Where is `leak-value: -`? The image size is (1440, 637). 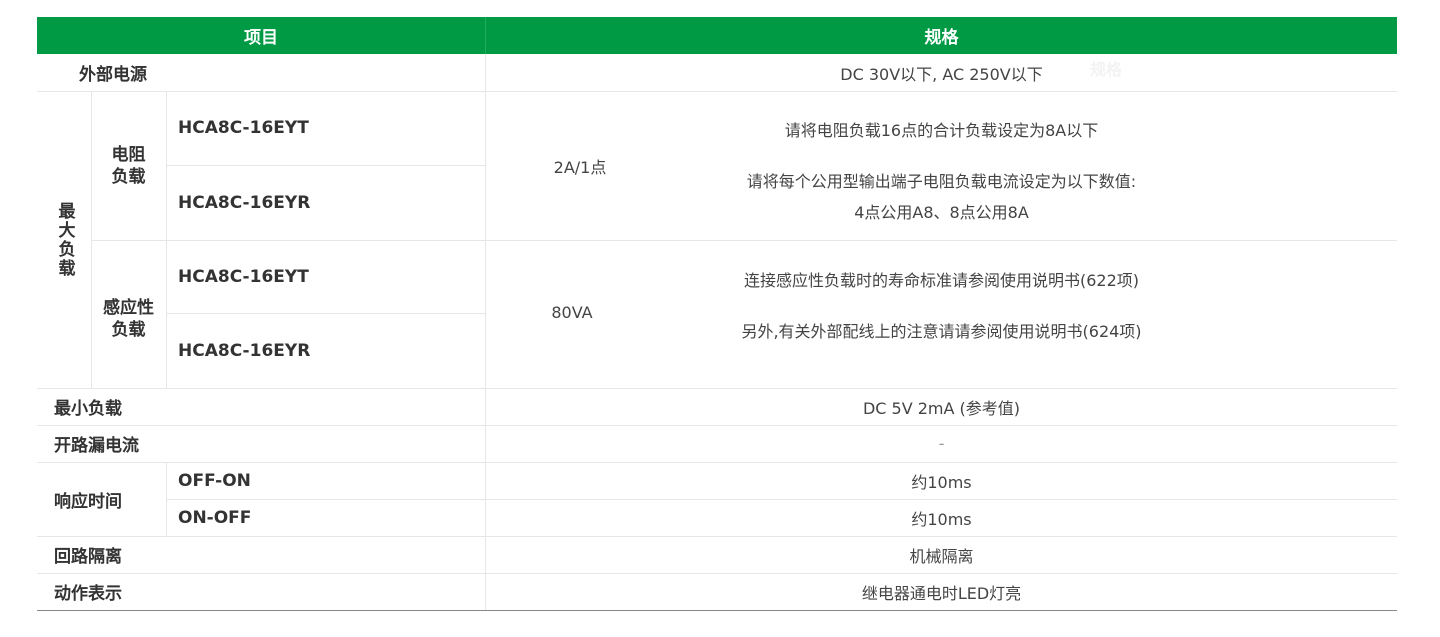
leak-value: - is located at coordinates (941, 443).